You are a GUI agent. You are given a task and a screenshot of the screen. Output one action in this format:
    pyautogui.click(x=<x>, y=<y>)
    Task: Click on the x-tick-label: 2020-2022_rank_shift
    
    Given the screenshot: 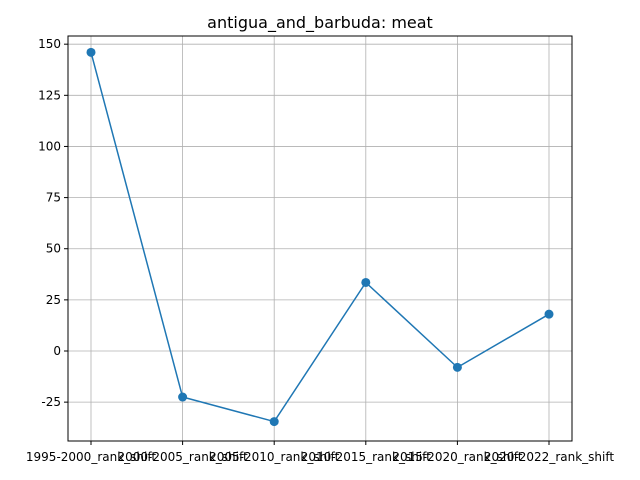 What is the action you would take?
    pyautogui.click(x=549, y=457)
    